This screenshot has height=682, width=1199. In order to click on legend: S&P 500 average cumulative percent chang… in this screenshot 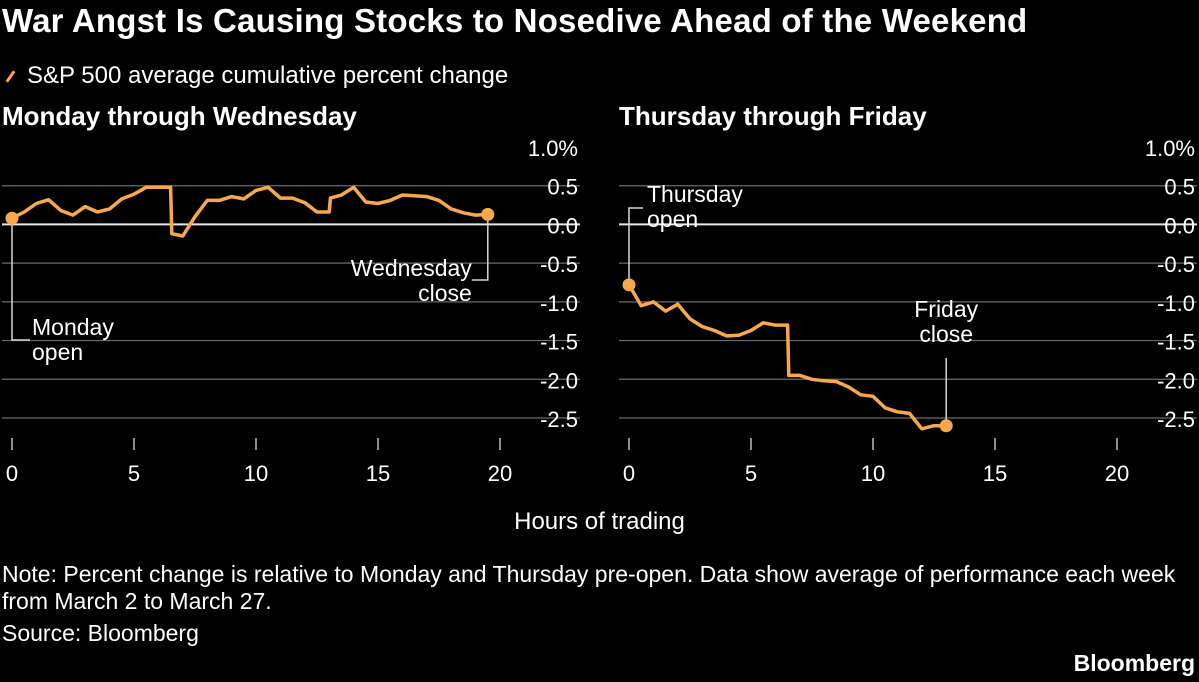, I will do `click(256, 76)`.